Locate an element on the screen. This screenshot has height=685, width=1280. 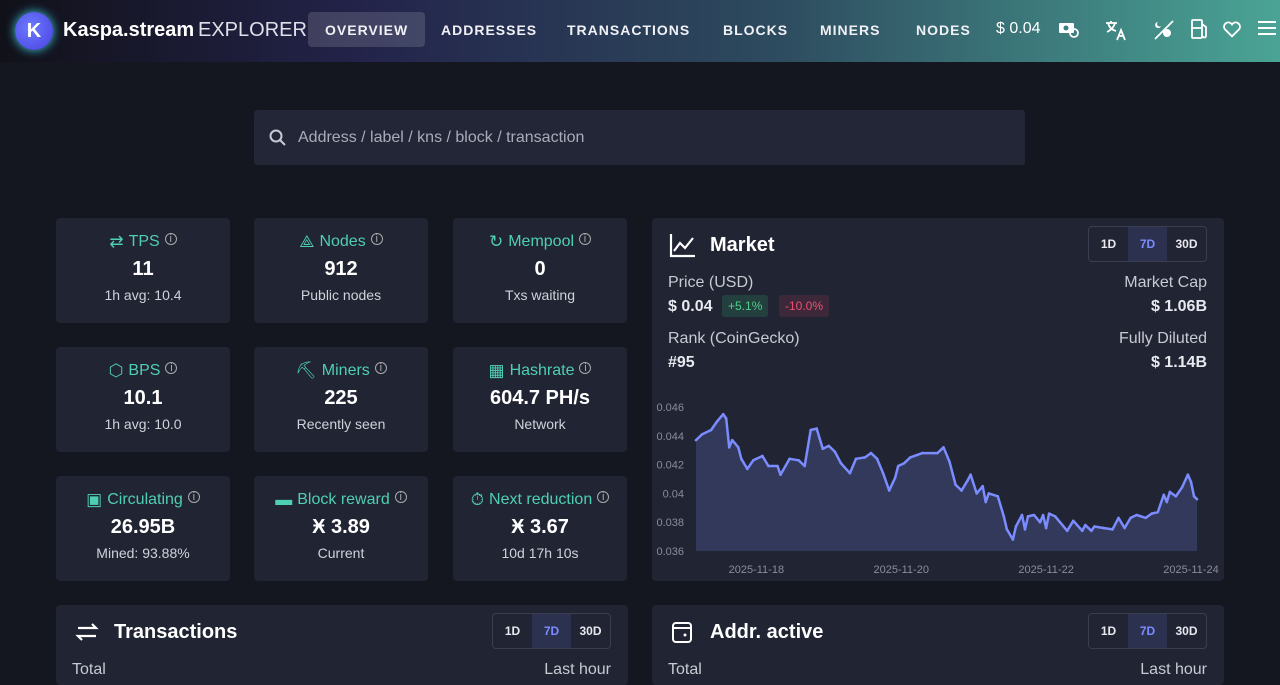
stat-value: 604.7 PH/s is located at coordinates (540, 398).